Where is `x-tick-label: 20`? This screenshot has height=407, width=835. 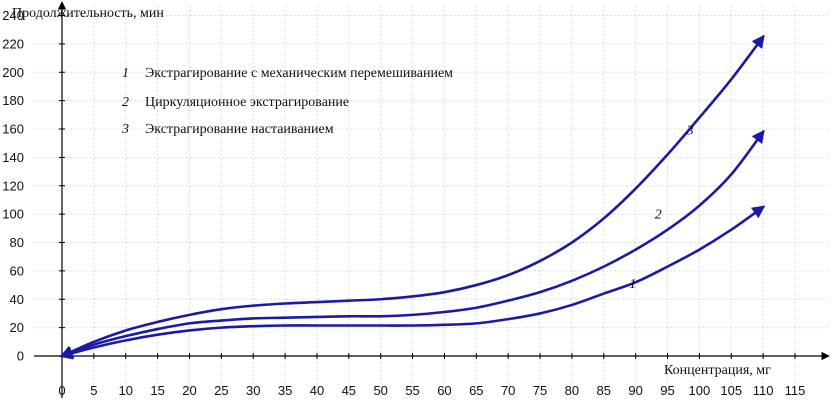
x-tick-label: 20 is located at coordinates (189, 390).